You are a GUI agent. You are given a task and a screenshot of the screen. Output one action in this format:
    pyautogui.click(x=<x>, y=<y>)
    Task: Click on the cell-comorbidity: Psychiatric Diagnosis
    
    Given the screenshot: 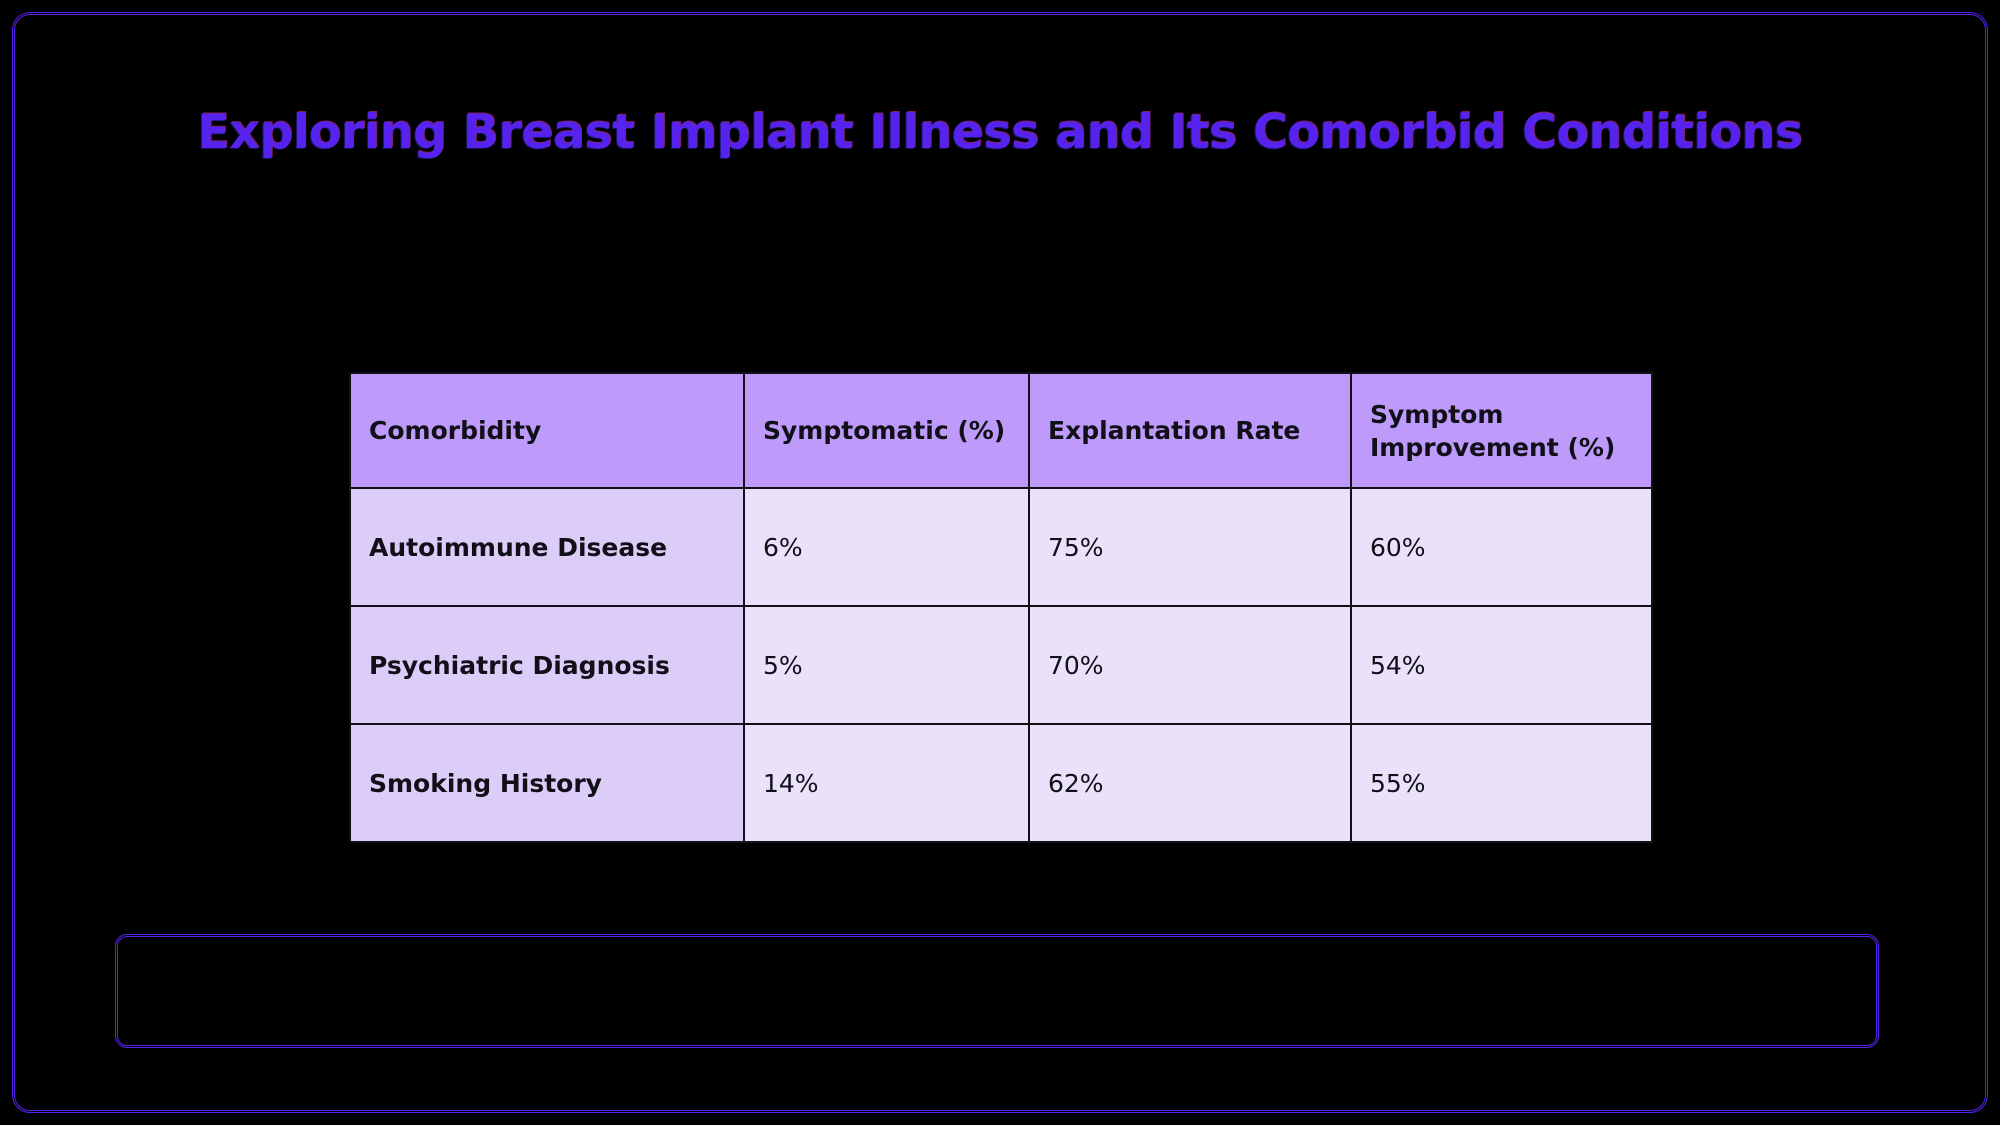 What is the action you would take?
    pyautogui.click(x=547, y=665)
    